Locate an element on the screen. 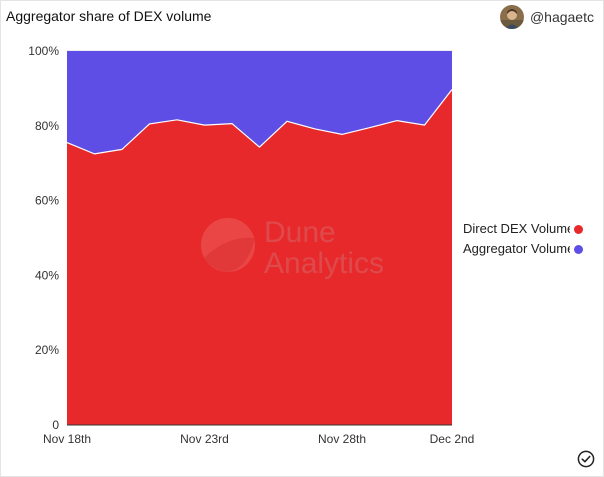  legend-label: Aggregator Volume is located at coordinates (516, 248).